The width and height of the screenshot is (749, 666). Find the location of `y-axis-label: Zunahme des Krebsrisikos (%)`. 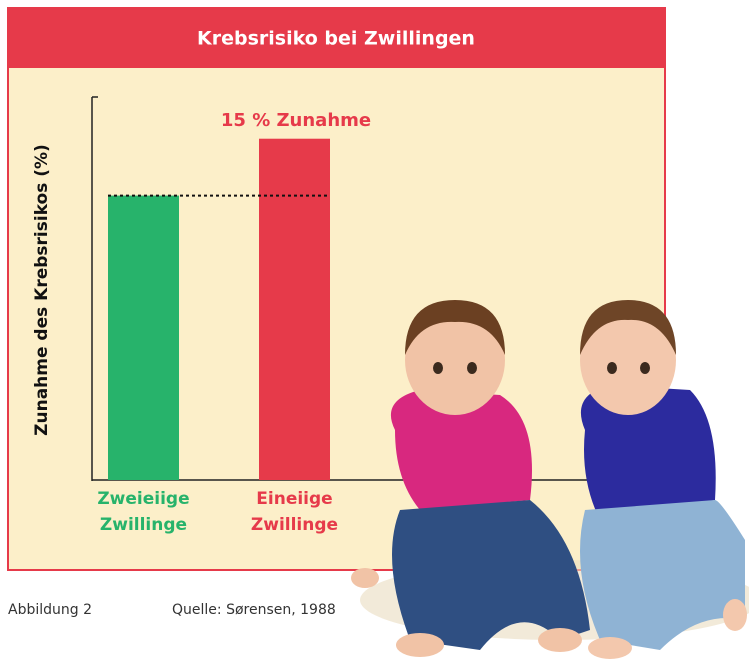

y-axis-label: Zunahme des Krebsrisikos (%) is located at coordinates (42, 290).